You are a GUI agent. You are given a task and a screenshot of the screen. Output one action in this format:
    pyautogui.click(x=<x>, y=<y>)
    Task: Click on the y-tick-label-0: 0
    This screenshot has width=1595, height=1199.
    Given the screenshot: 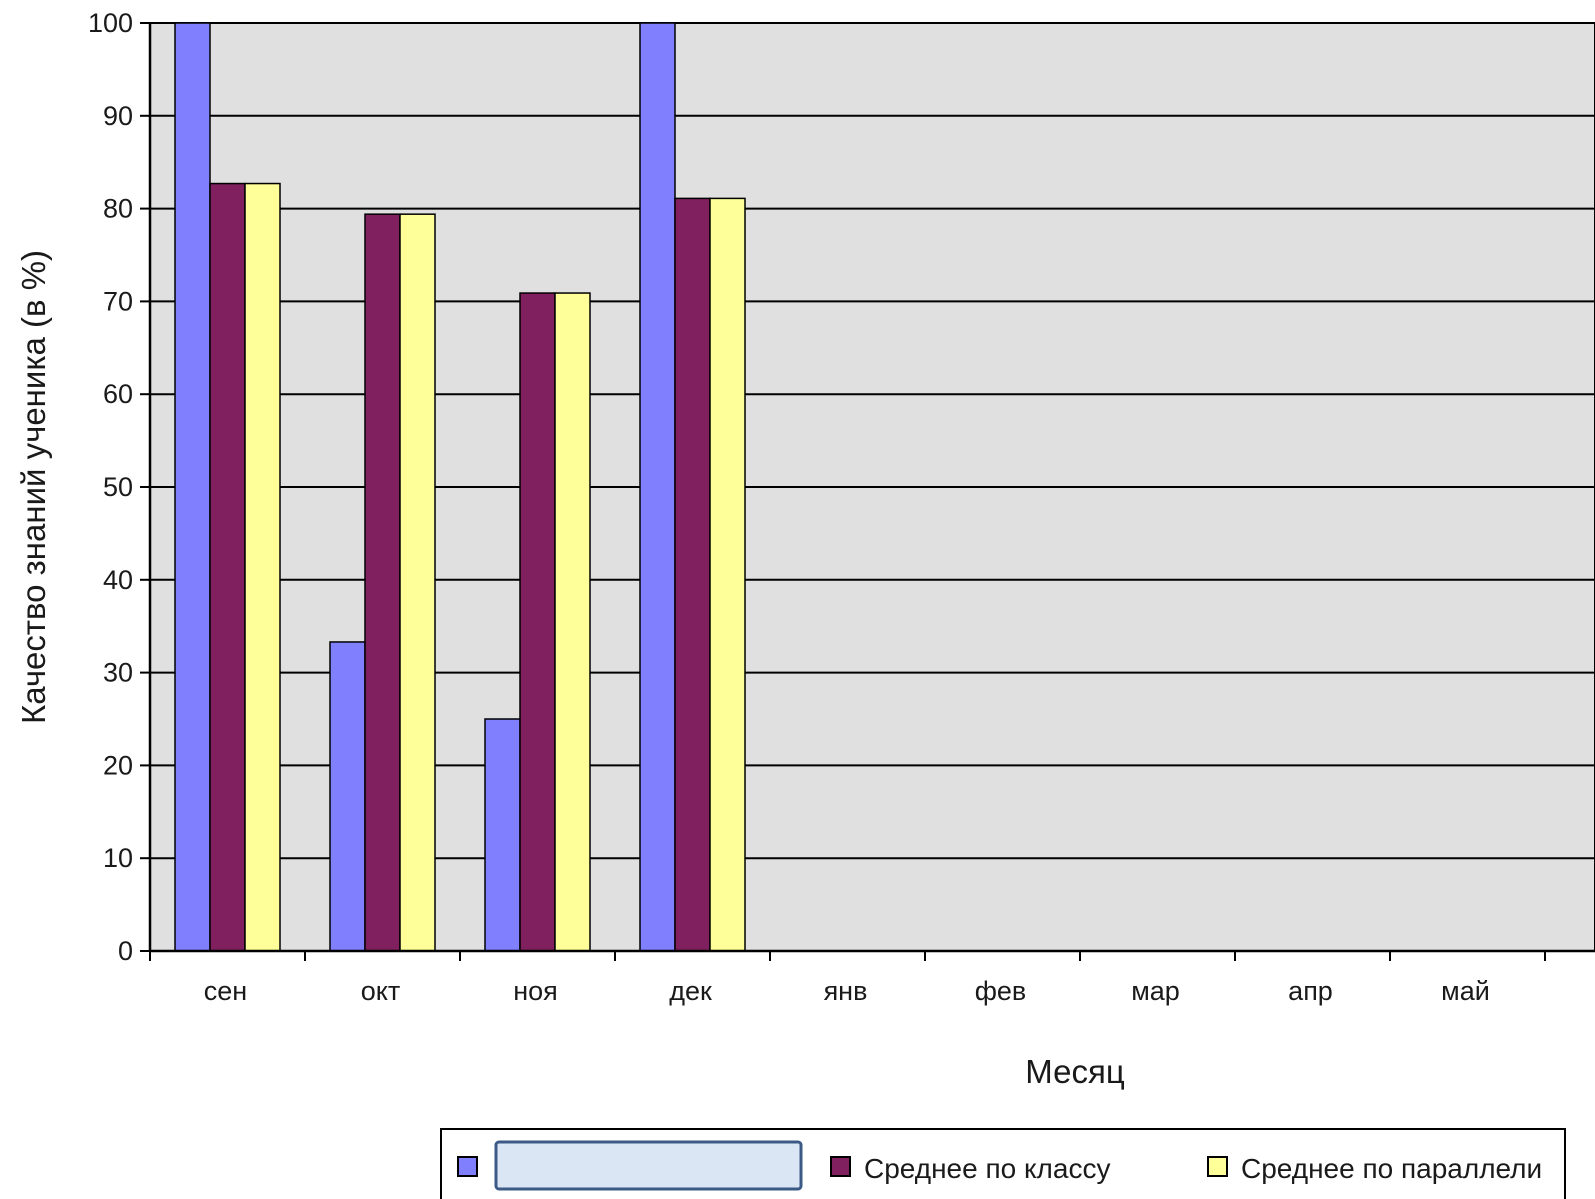 What is the action you would take?
    pyautogui.click(x=125, y=951)
    